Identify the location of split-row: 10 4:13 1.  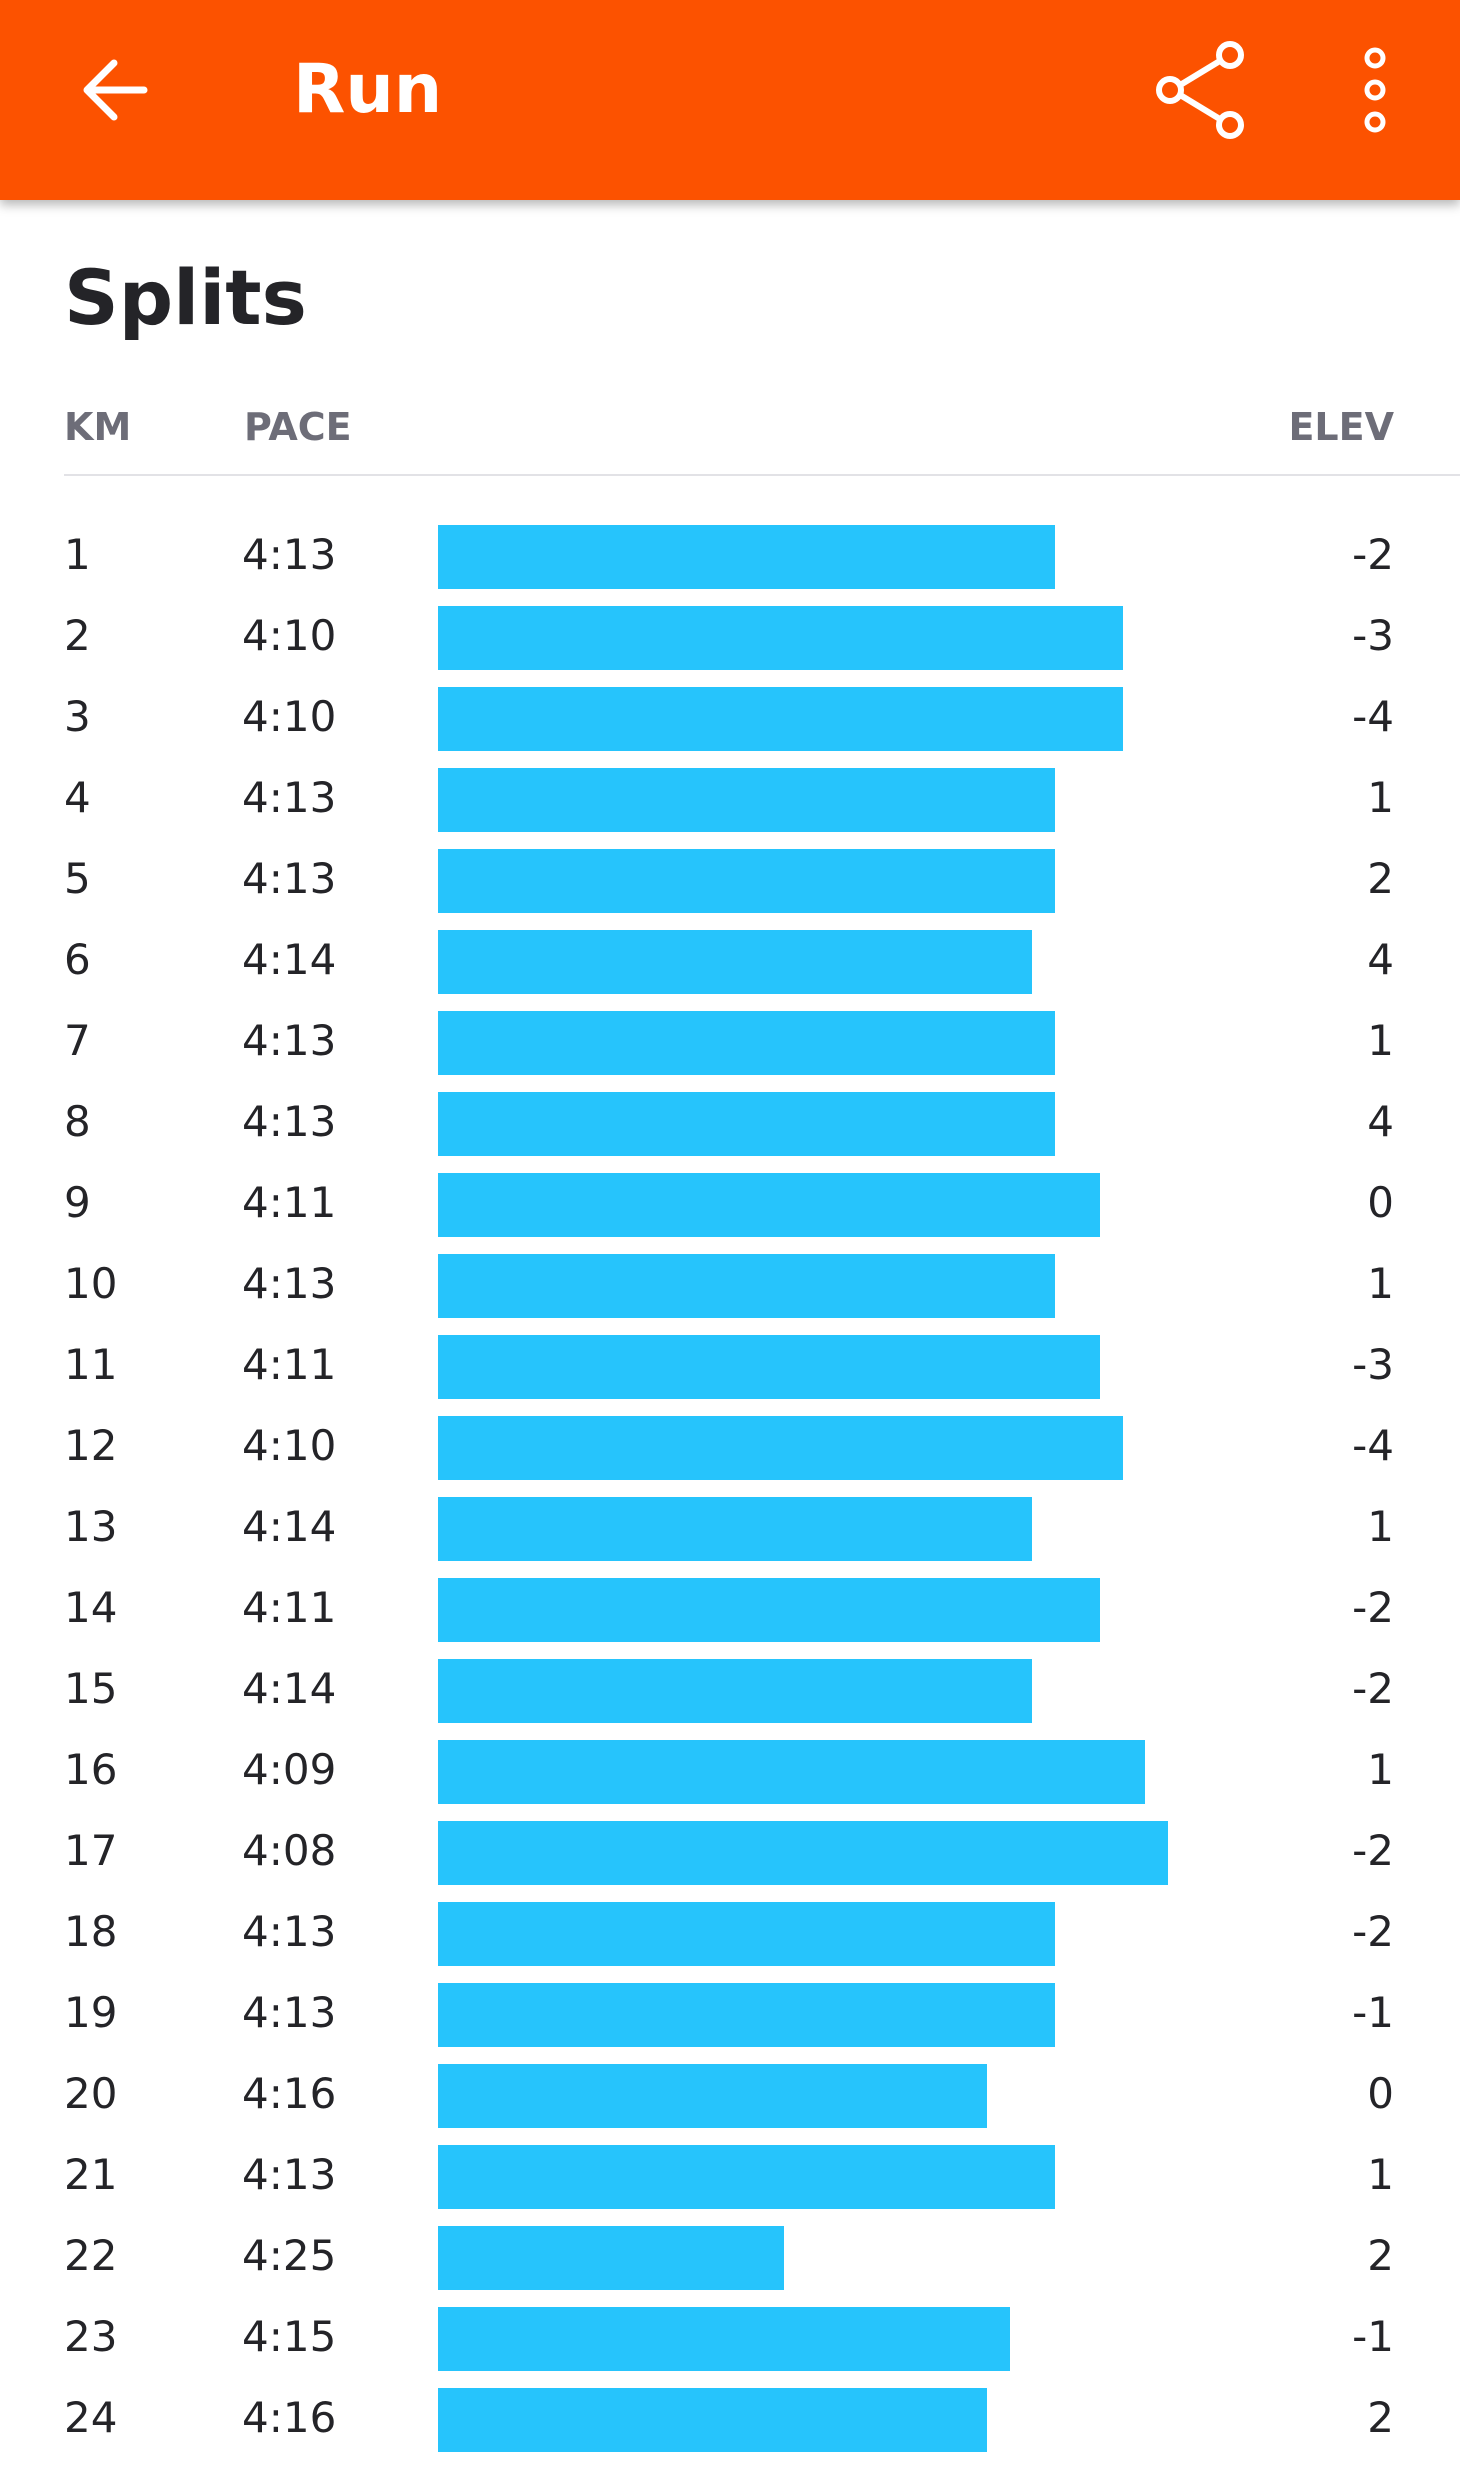
(730, 1291).